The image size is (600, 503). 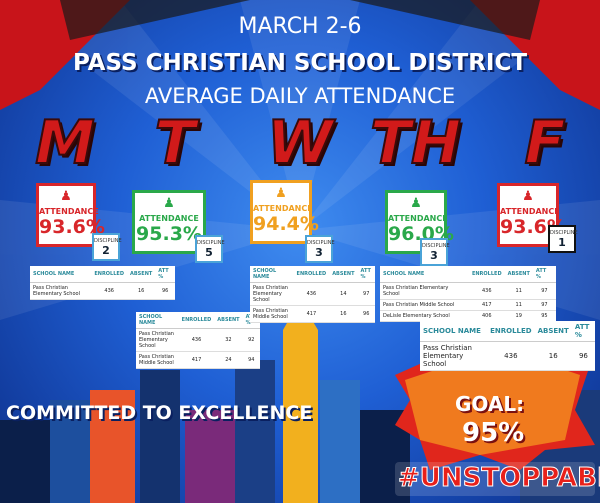 What do you see at coordinates (544, 316) in the screenshot?
I see `table-cell: 95` at bounding box center [544, 316].